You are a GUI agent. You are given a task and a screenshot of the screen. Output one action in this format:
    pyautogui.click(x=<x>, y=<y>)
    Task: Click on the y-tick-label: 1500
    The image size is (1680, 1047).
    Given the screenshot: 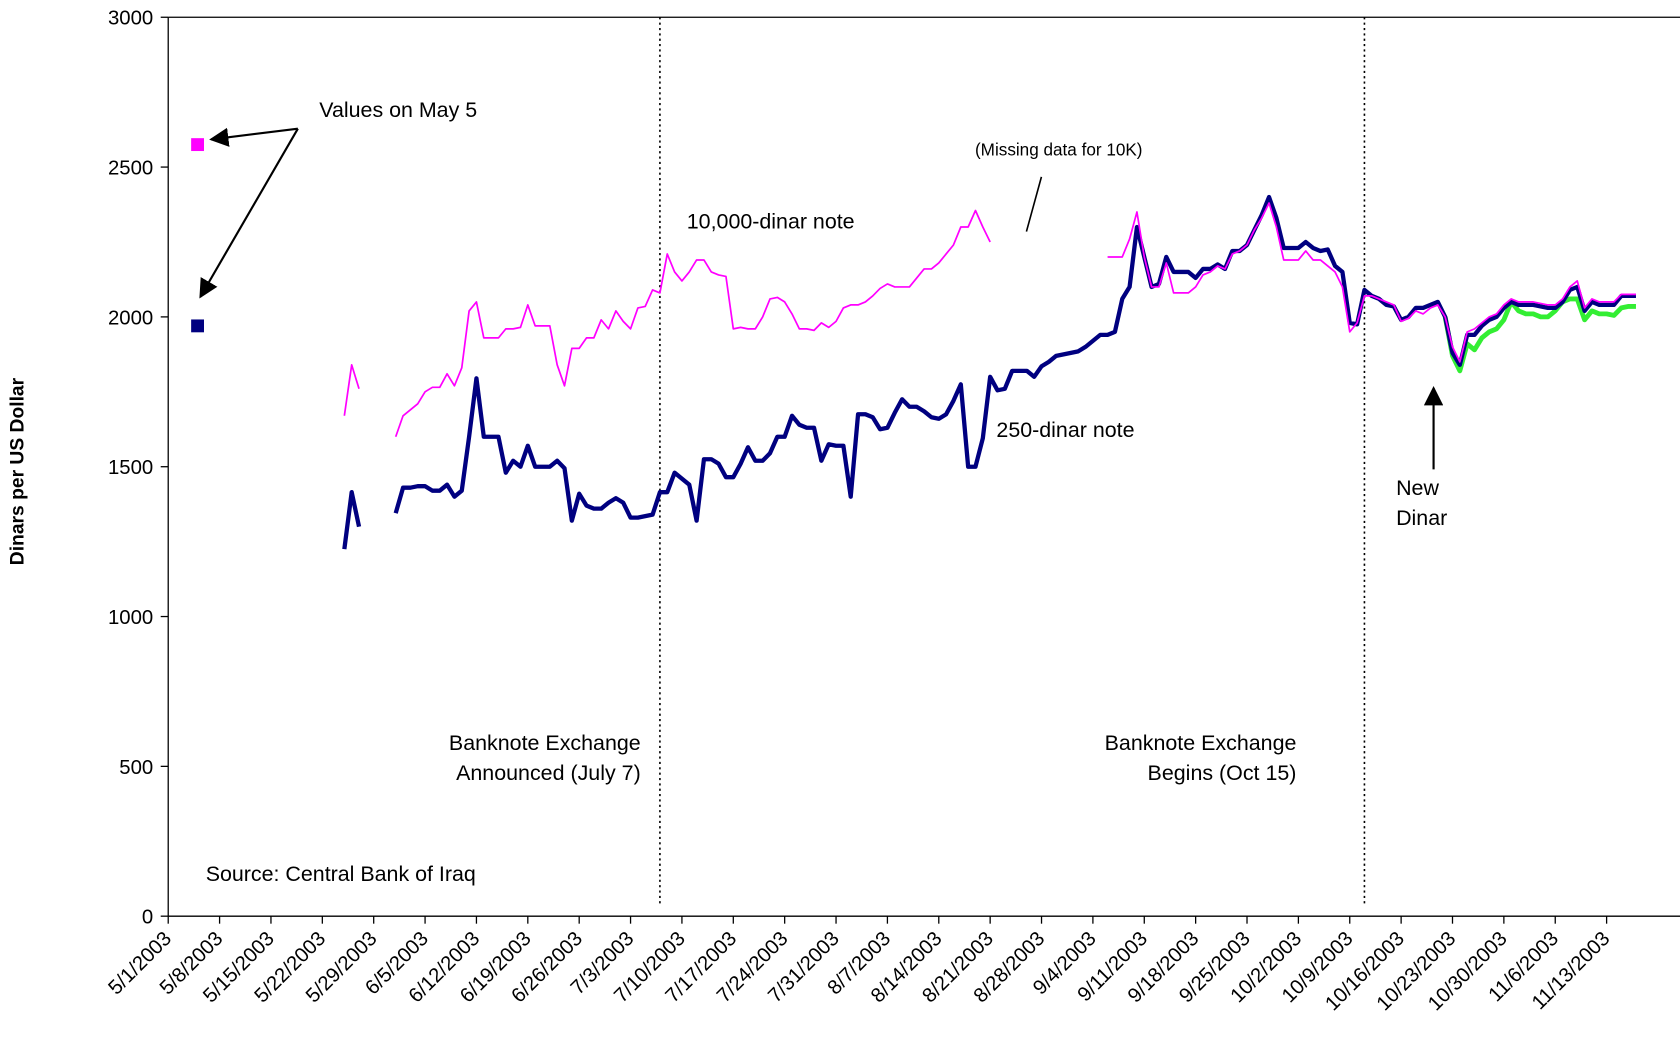 What is the action you would take?
    pyautogui.click(x=130, y=468)
    